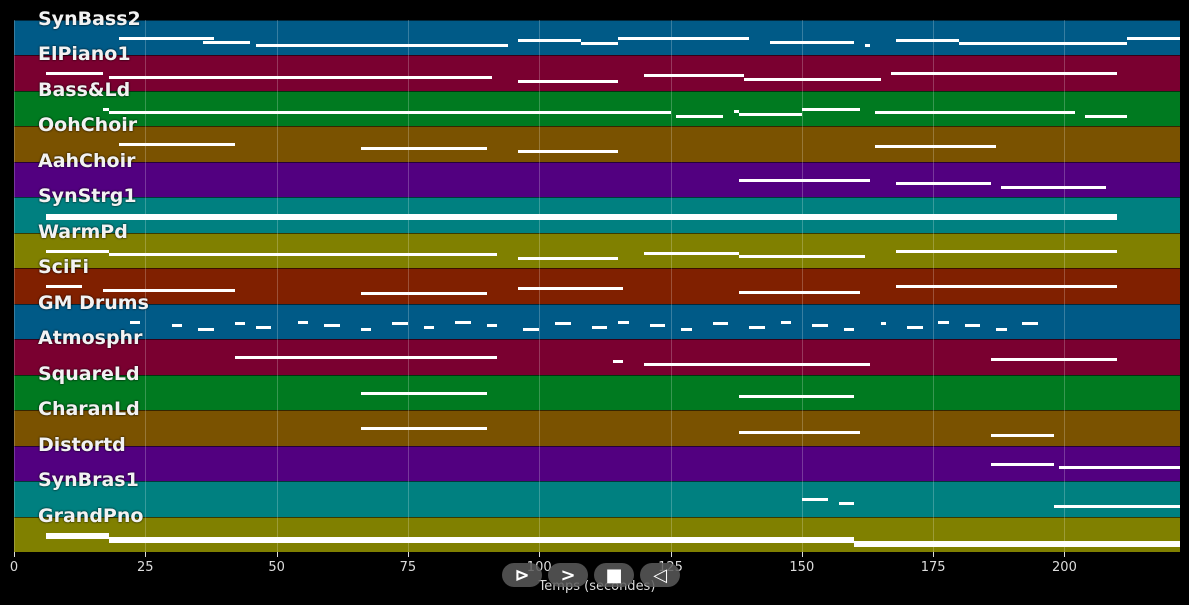  Describe the element at coordinates (597, 108) in the screenshot. I see `track-bass-ld` at that location.